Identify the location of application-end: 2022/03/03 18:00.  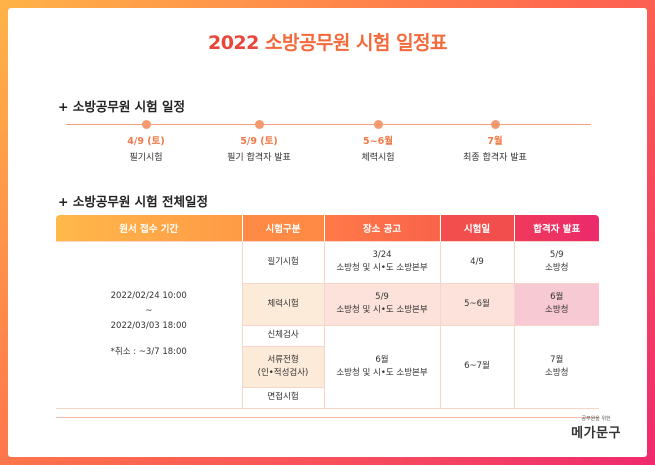
(148, 325).